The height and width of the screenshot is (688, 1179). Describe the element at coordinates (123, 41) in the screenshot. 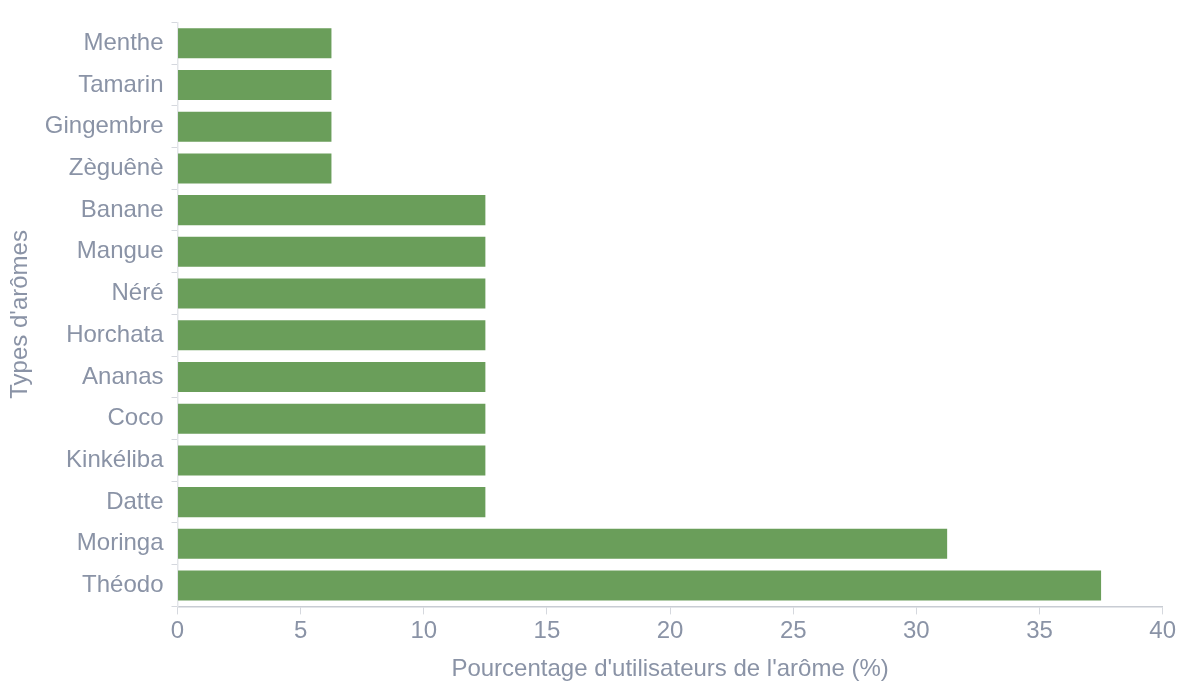

I see `y-tick-label: Menthe` at that location.